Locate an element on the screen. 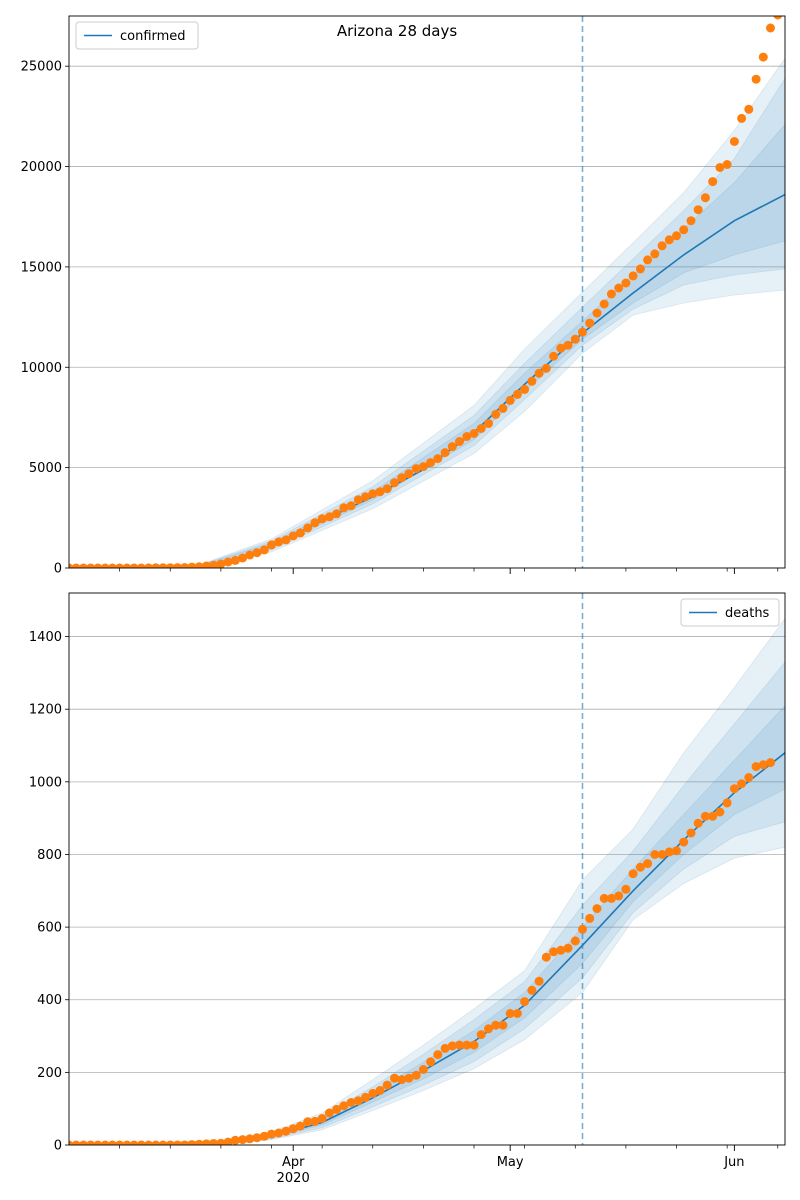  y-tick-label: 800 is located at coordinates (49, 855).